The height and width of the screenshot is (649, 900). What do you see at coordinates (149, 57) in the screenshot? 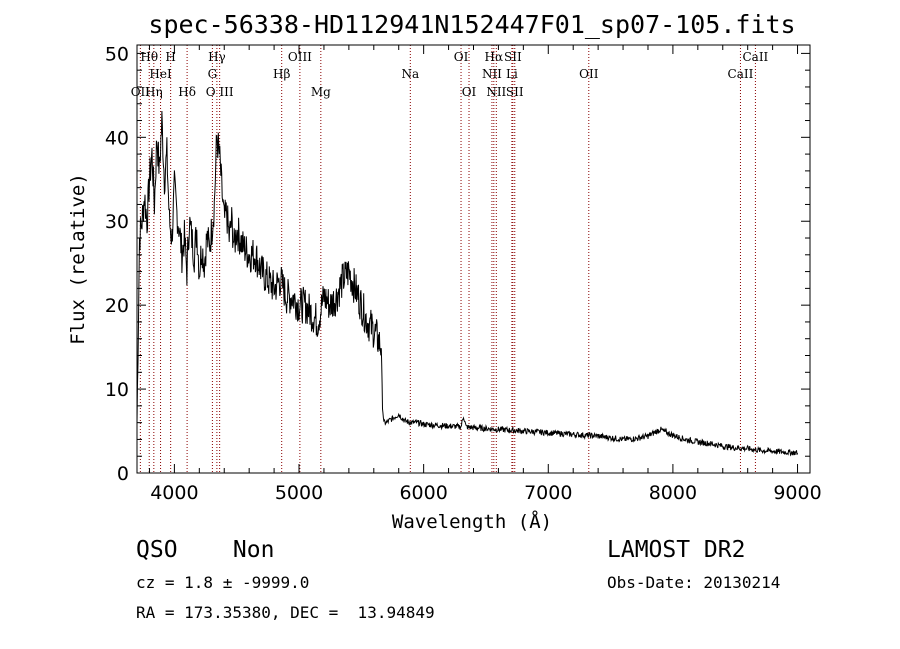
I see `line-label: Hθ` at bounding box center [149, 57].